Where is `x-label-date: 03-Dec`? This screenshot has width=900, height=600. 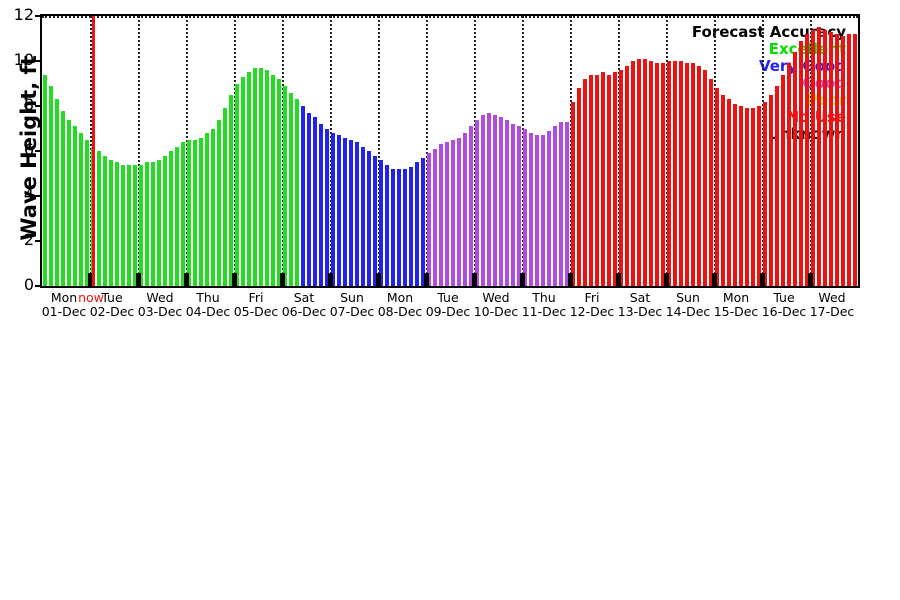 x-label-date: 03-Dec is located at coordinates (160, 311).